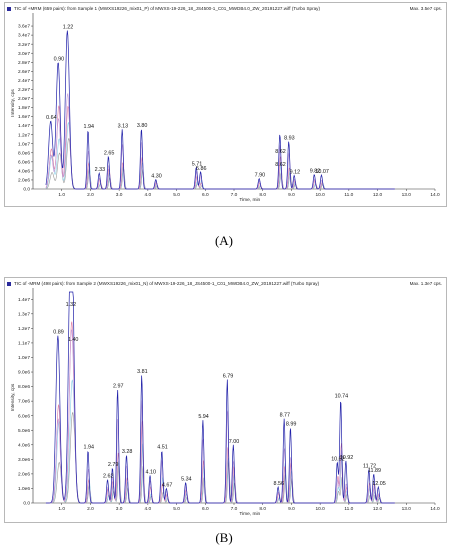  Describe the element at coordinates (9, 284) in the screenshot. I see `panel-b-header-swatch` at that location.